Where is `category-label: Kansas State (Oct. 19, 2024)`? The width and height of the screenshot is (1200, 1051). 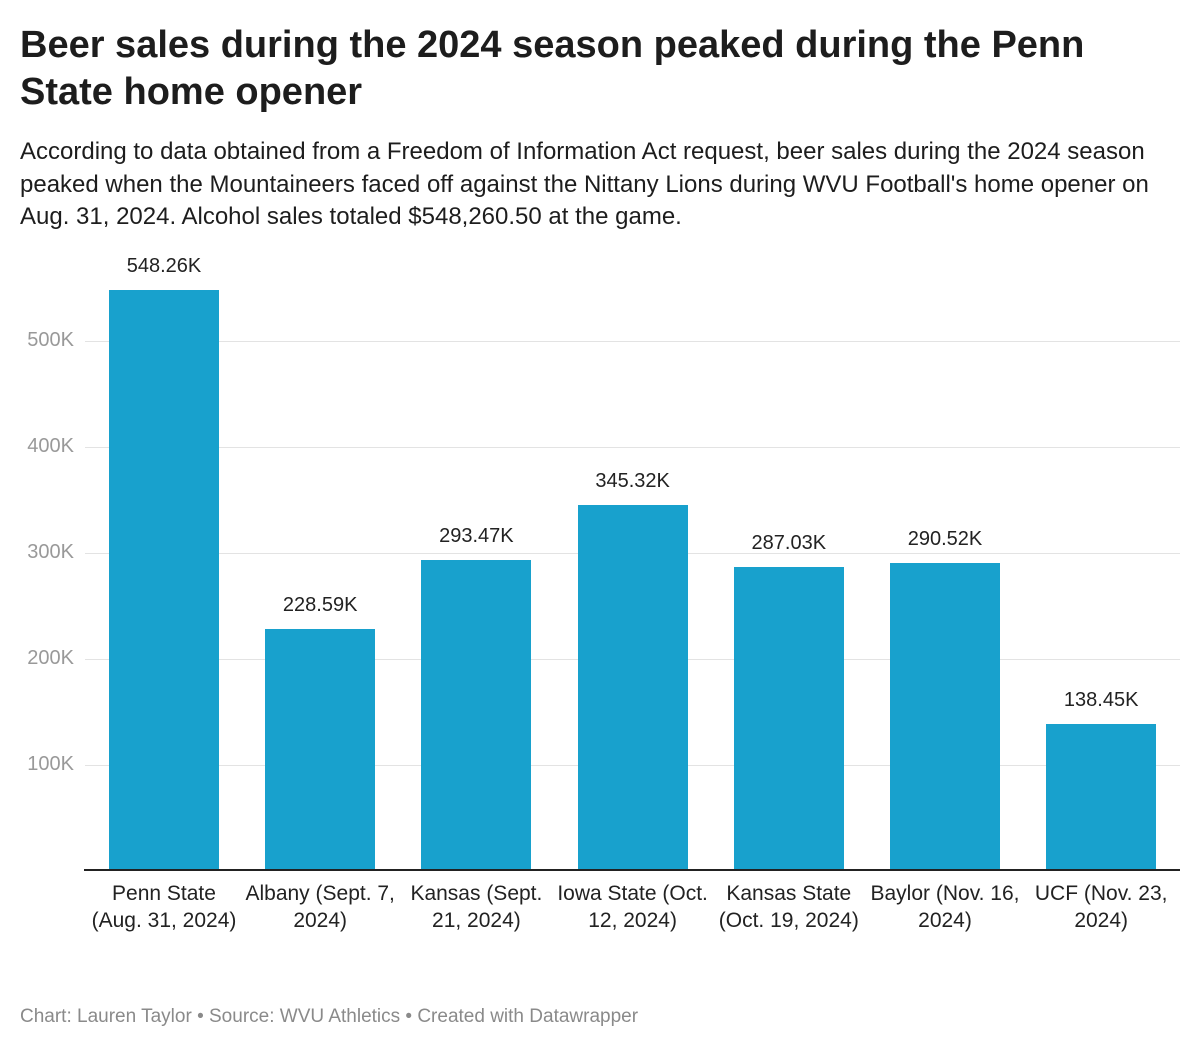 category-label: Kansas State (Oct. 19, 2024) is located at coordinates (788, 907).